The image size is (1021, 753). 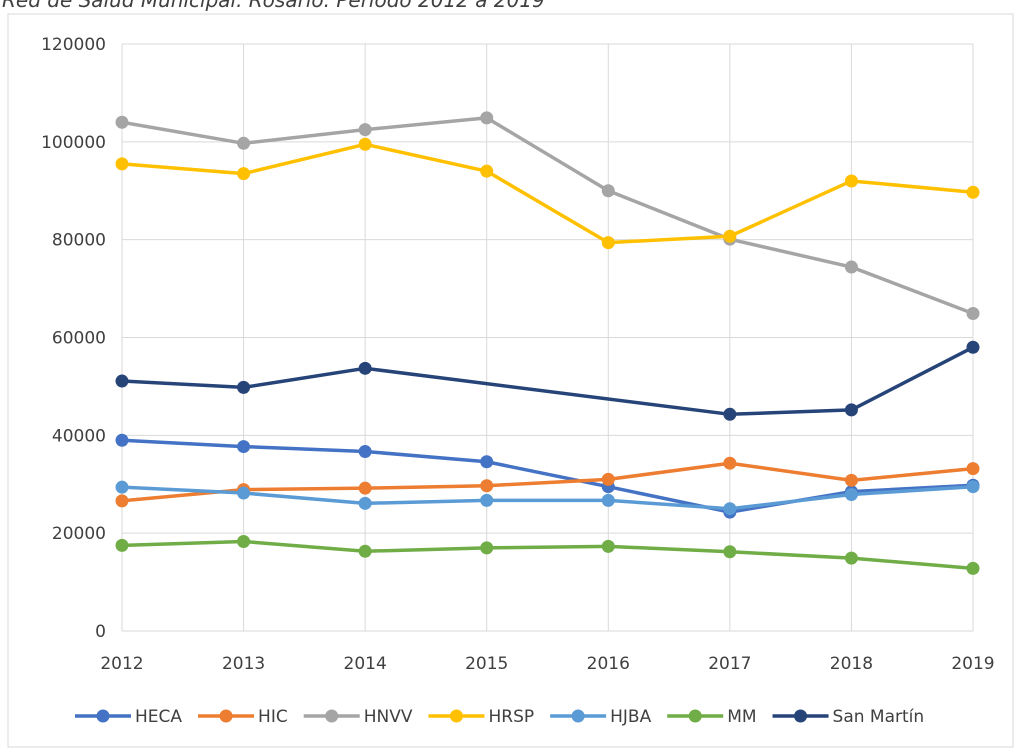 I want to click on legend-label: HRSP, so click(x=511, y=717).